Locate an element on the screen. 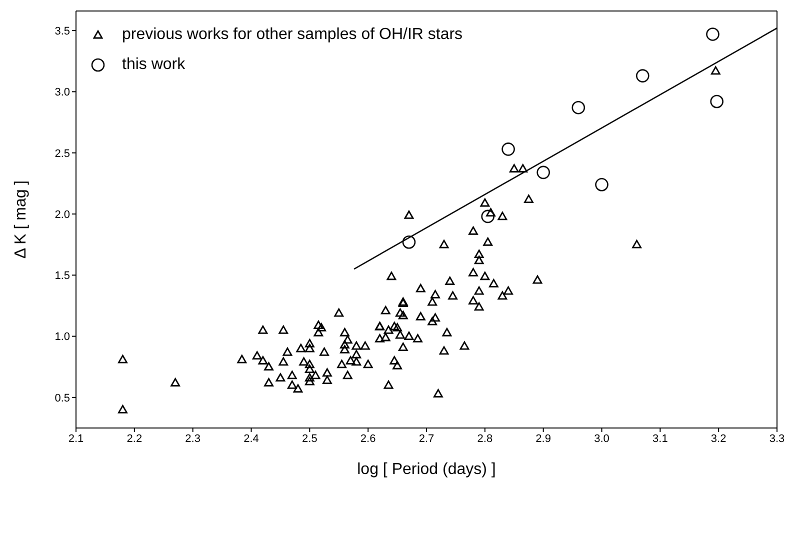  x-tick-label: 3.3 is located at coordinates (777, 438).